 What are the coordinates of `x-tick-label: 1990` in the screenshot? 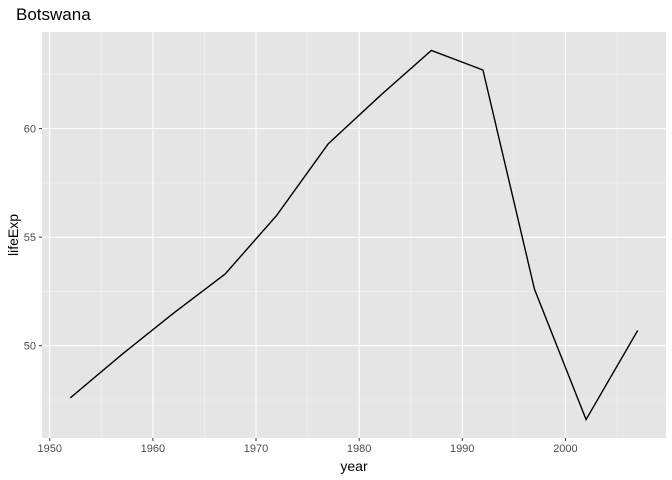 It's located at (462, 449).